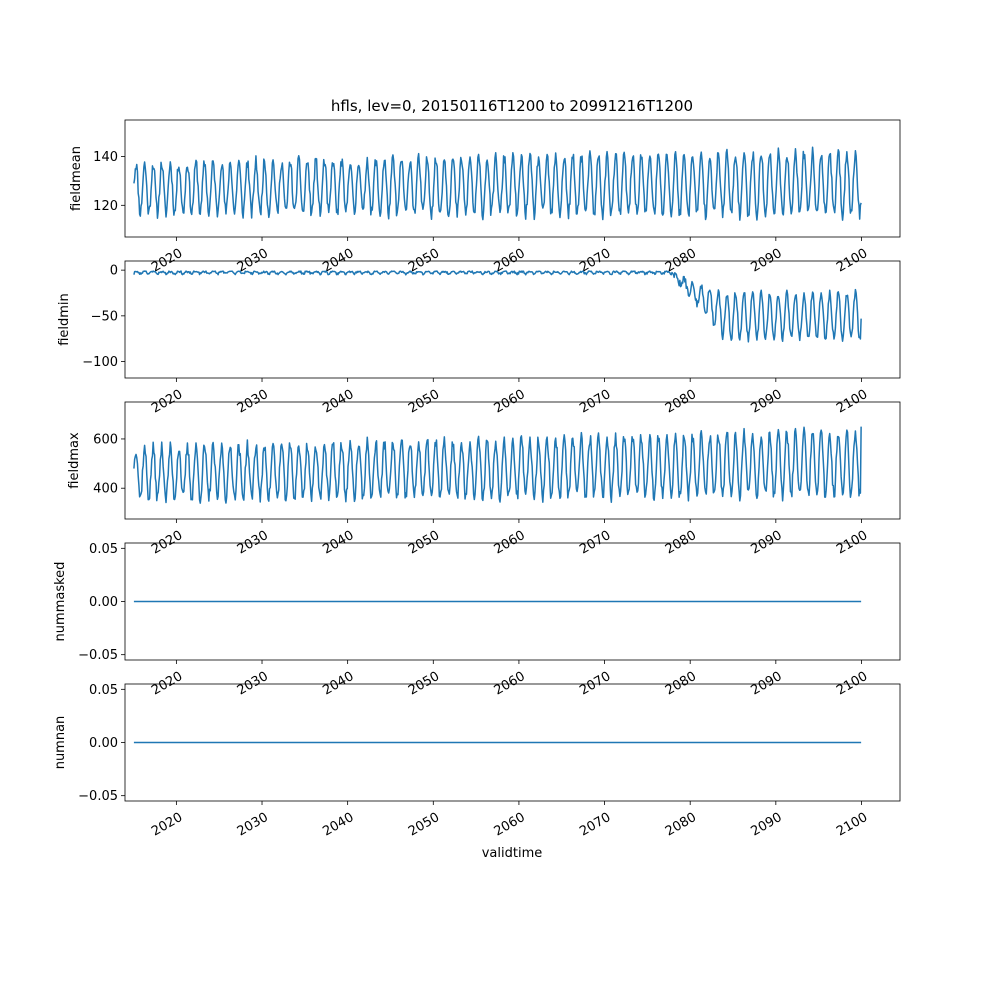  What do you see at coordinates (105, 157) in the screenshot?
I see `ytick-label-fieldmean-1: 140` at bounding box center [105, 157].